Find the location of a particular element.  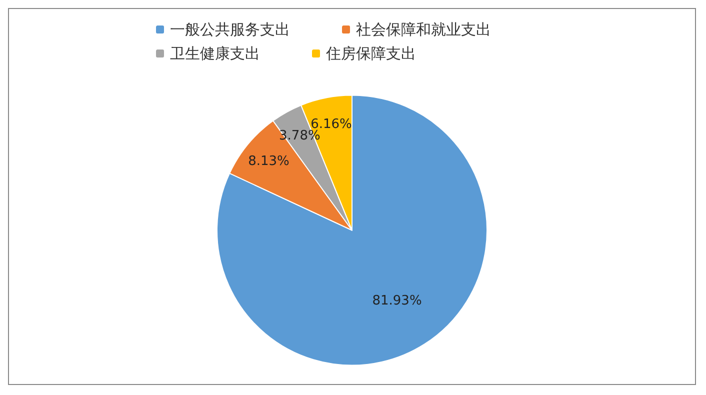

legend-label: 社会保障和就业支出 is located at coordinates (423, 29).